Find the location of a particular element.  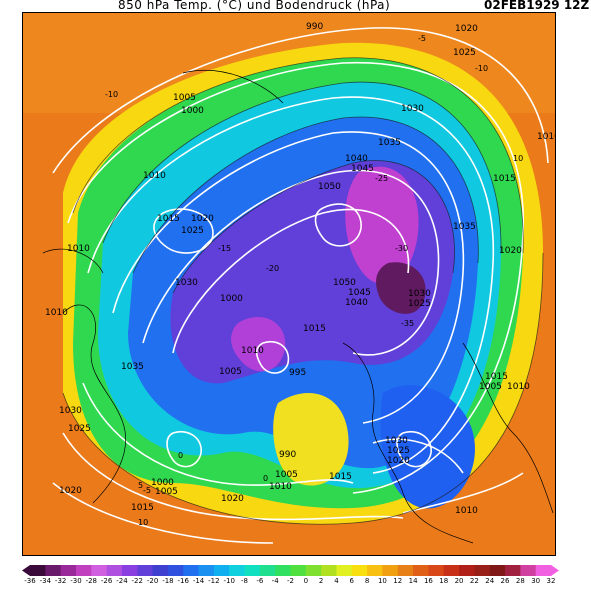

color-scale-tick-label: 26 is located at coordinates (505, 581).